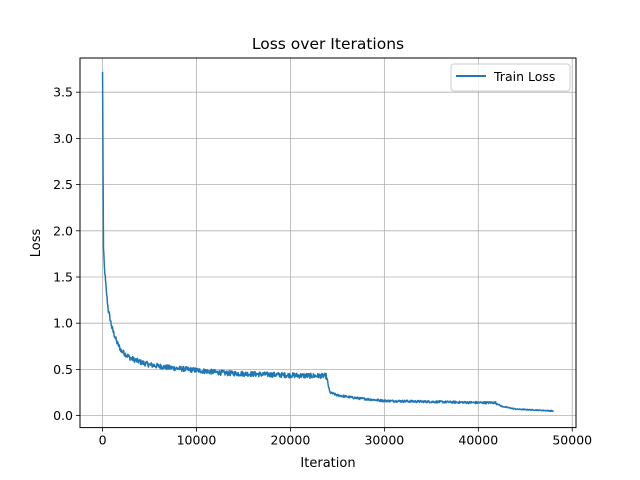  What do you see at coordinates (291, 440) in the screenshot?
I see `x-tick-label: 20000` at bounding box center [291, 440].